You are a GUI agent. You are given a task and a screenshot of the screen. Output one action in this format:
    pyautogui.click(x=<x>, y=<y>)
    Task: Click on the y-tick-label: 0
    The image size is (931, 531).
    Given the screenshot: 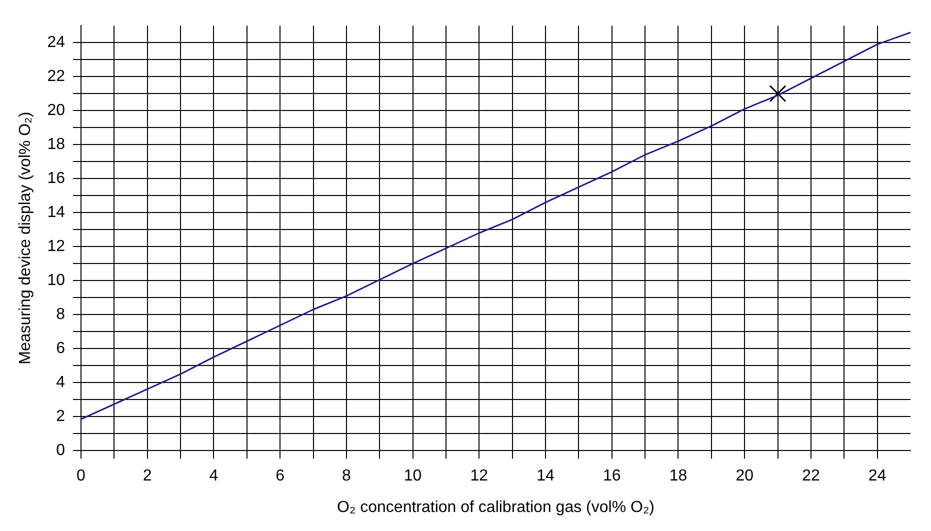 What is the action you would take?
    pyautogui.click(x=61, y=451)
    